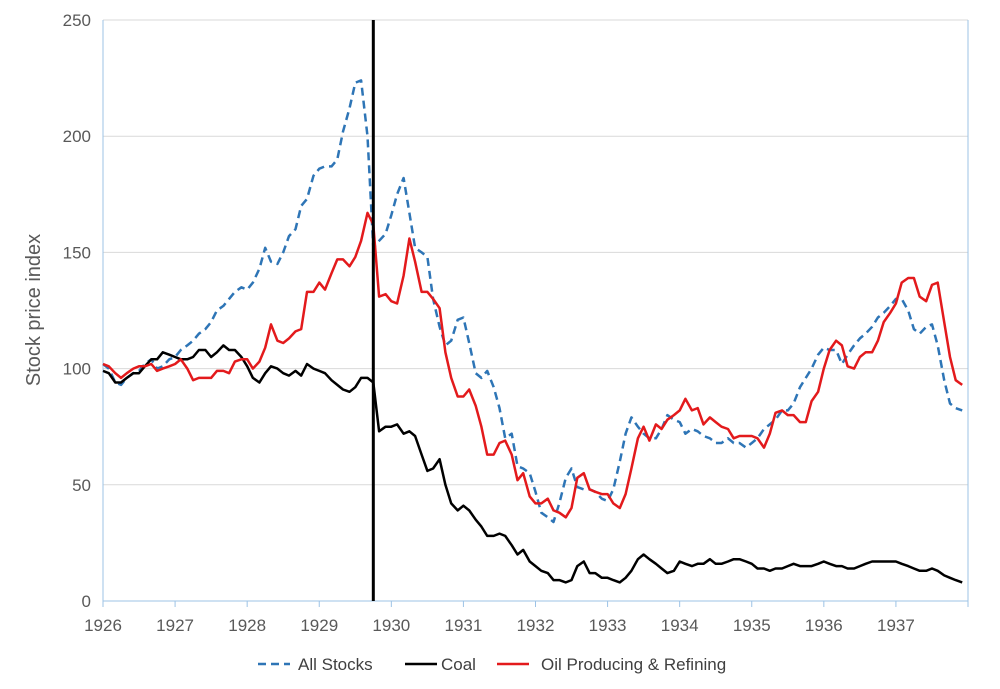 This screenshot has height=689, width=1000. What do you see at coordinates (536, 625) in the screenshot?
I see `x-tick-label: 1932` at bounding box center [536, 625].